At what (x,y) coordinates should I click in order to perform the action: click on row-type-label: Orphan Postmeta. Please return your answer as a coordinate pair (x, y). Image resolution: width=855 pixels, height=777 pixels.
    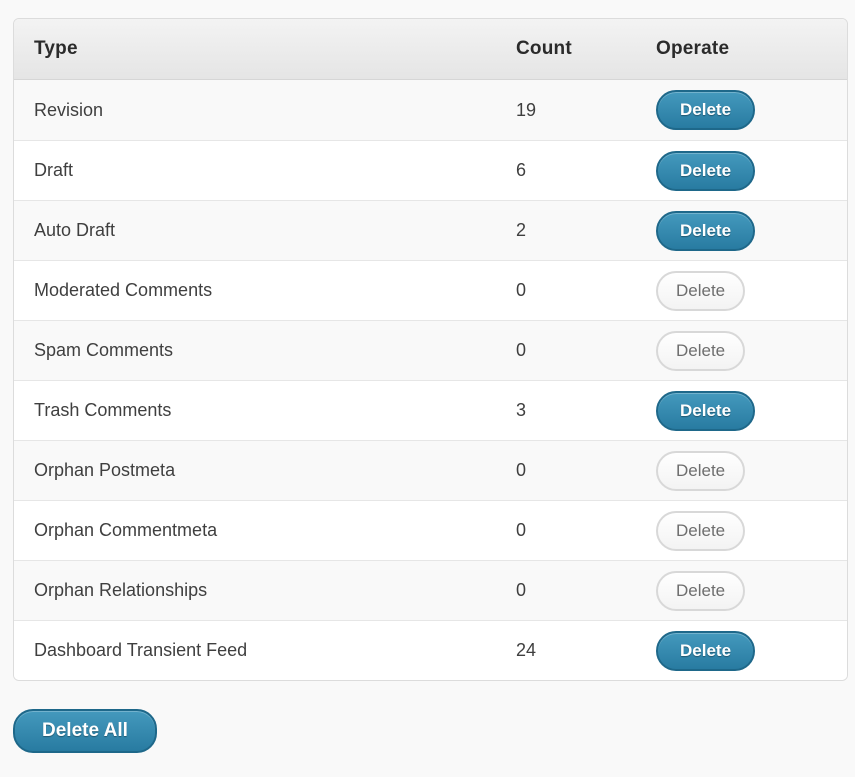
    Looking at the image, I should click on (105, 470).